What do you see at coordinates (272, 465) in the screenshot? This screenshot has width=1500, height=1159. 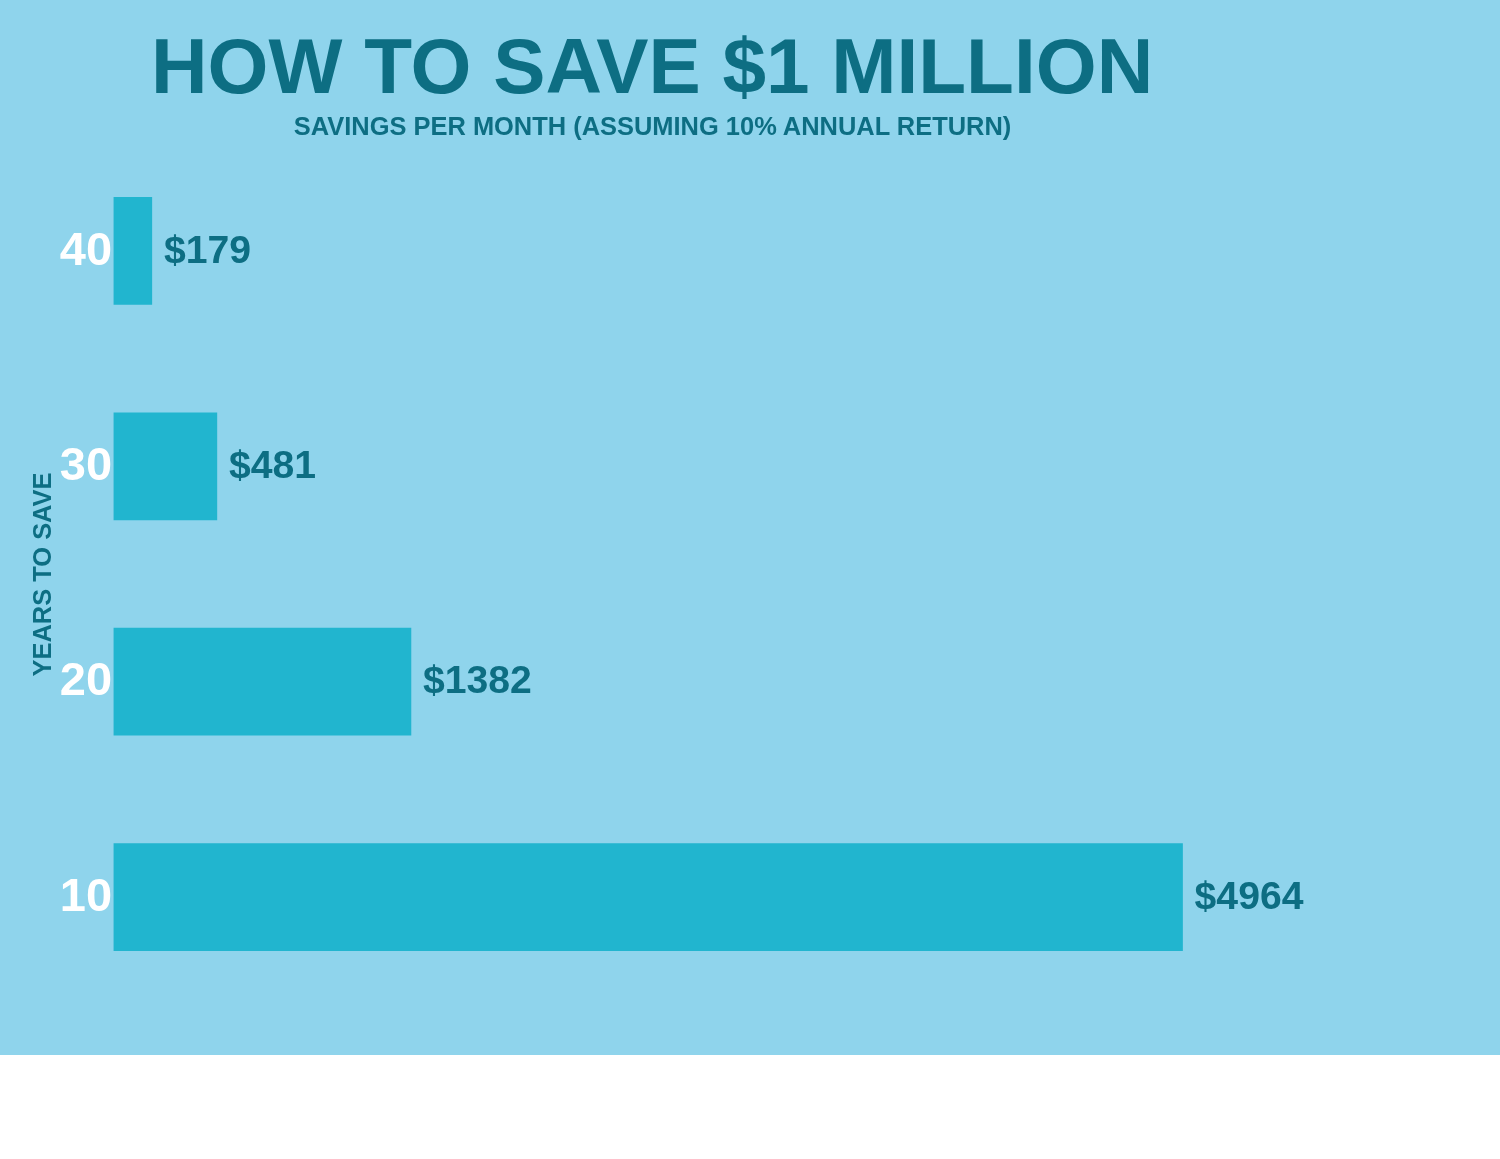 I see `data-label: $481` at bounding box center [272, 465].